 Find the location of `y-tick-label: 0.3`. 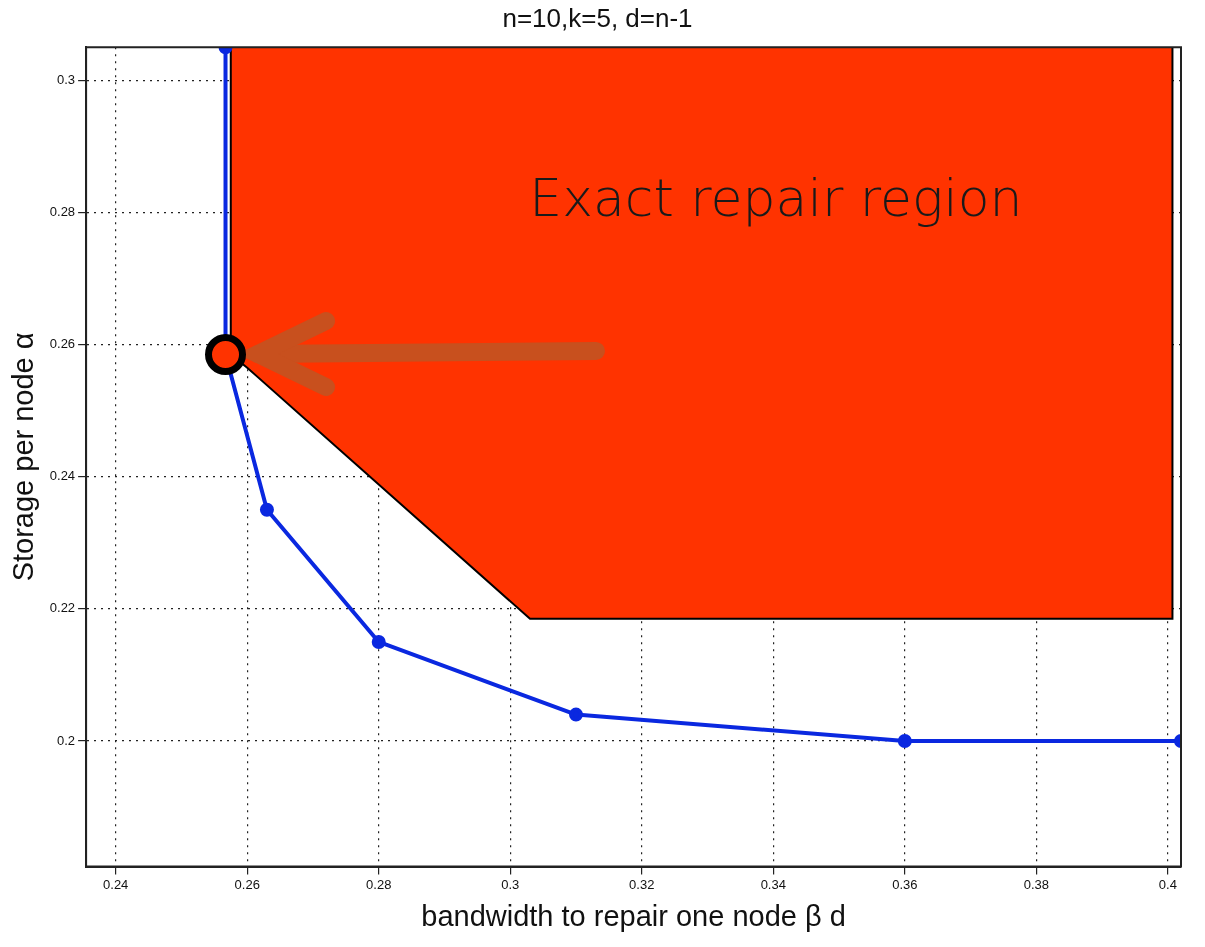

y-tick-label: 0.3 is located at coordinates (66, 79).